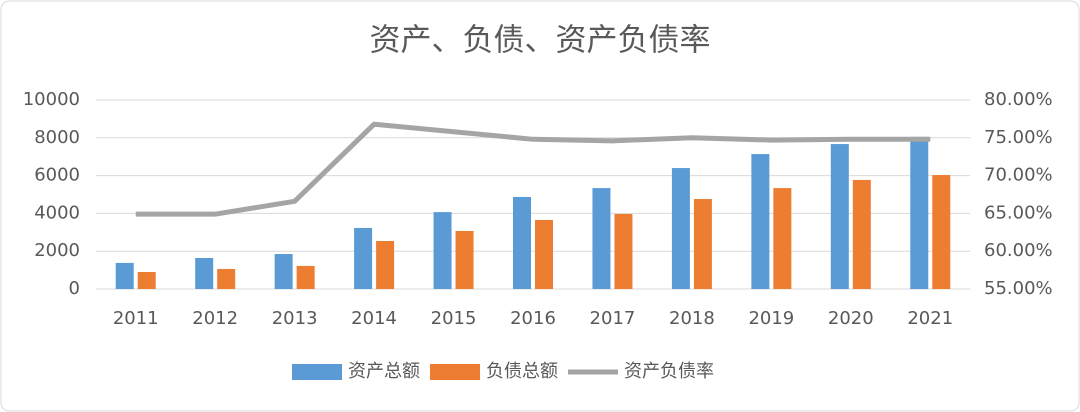 Image resolution: width=1080 pixels, height=412 pixels. I want to click on x-tick-label: 2013, so click(295, 318).